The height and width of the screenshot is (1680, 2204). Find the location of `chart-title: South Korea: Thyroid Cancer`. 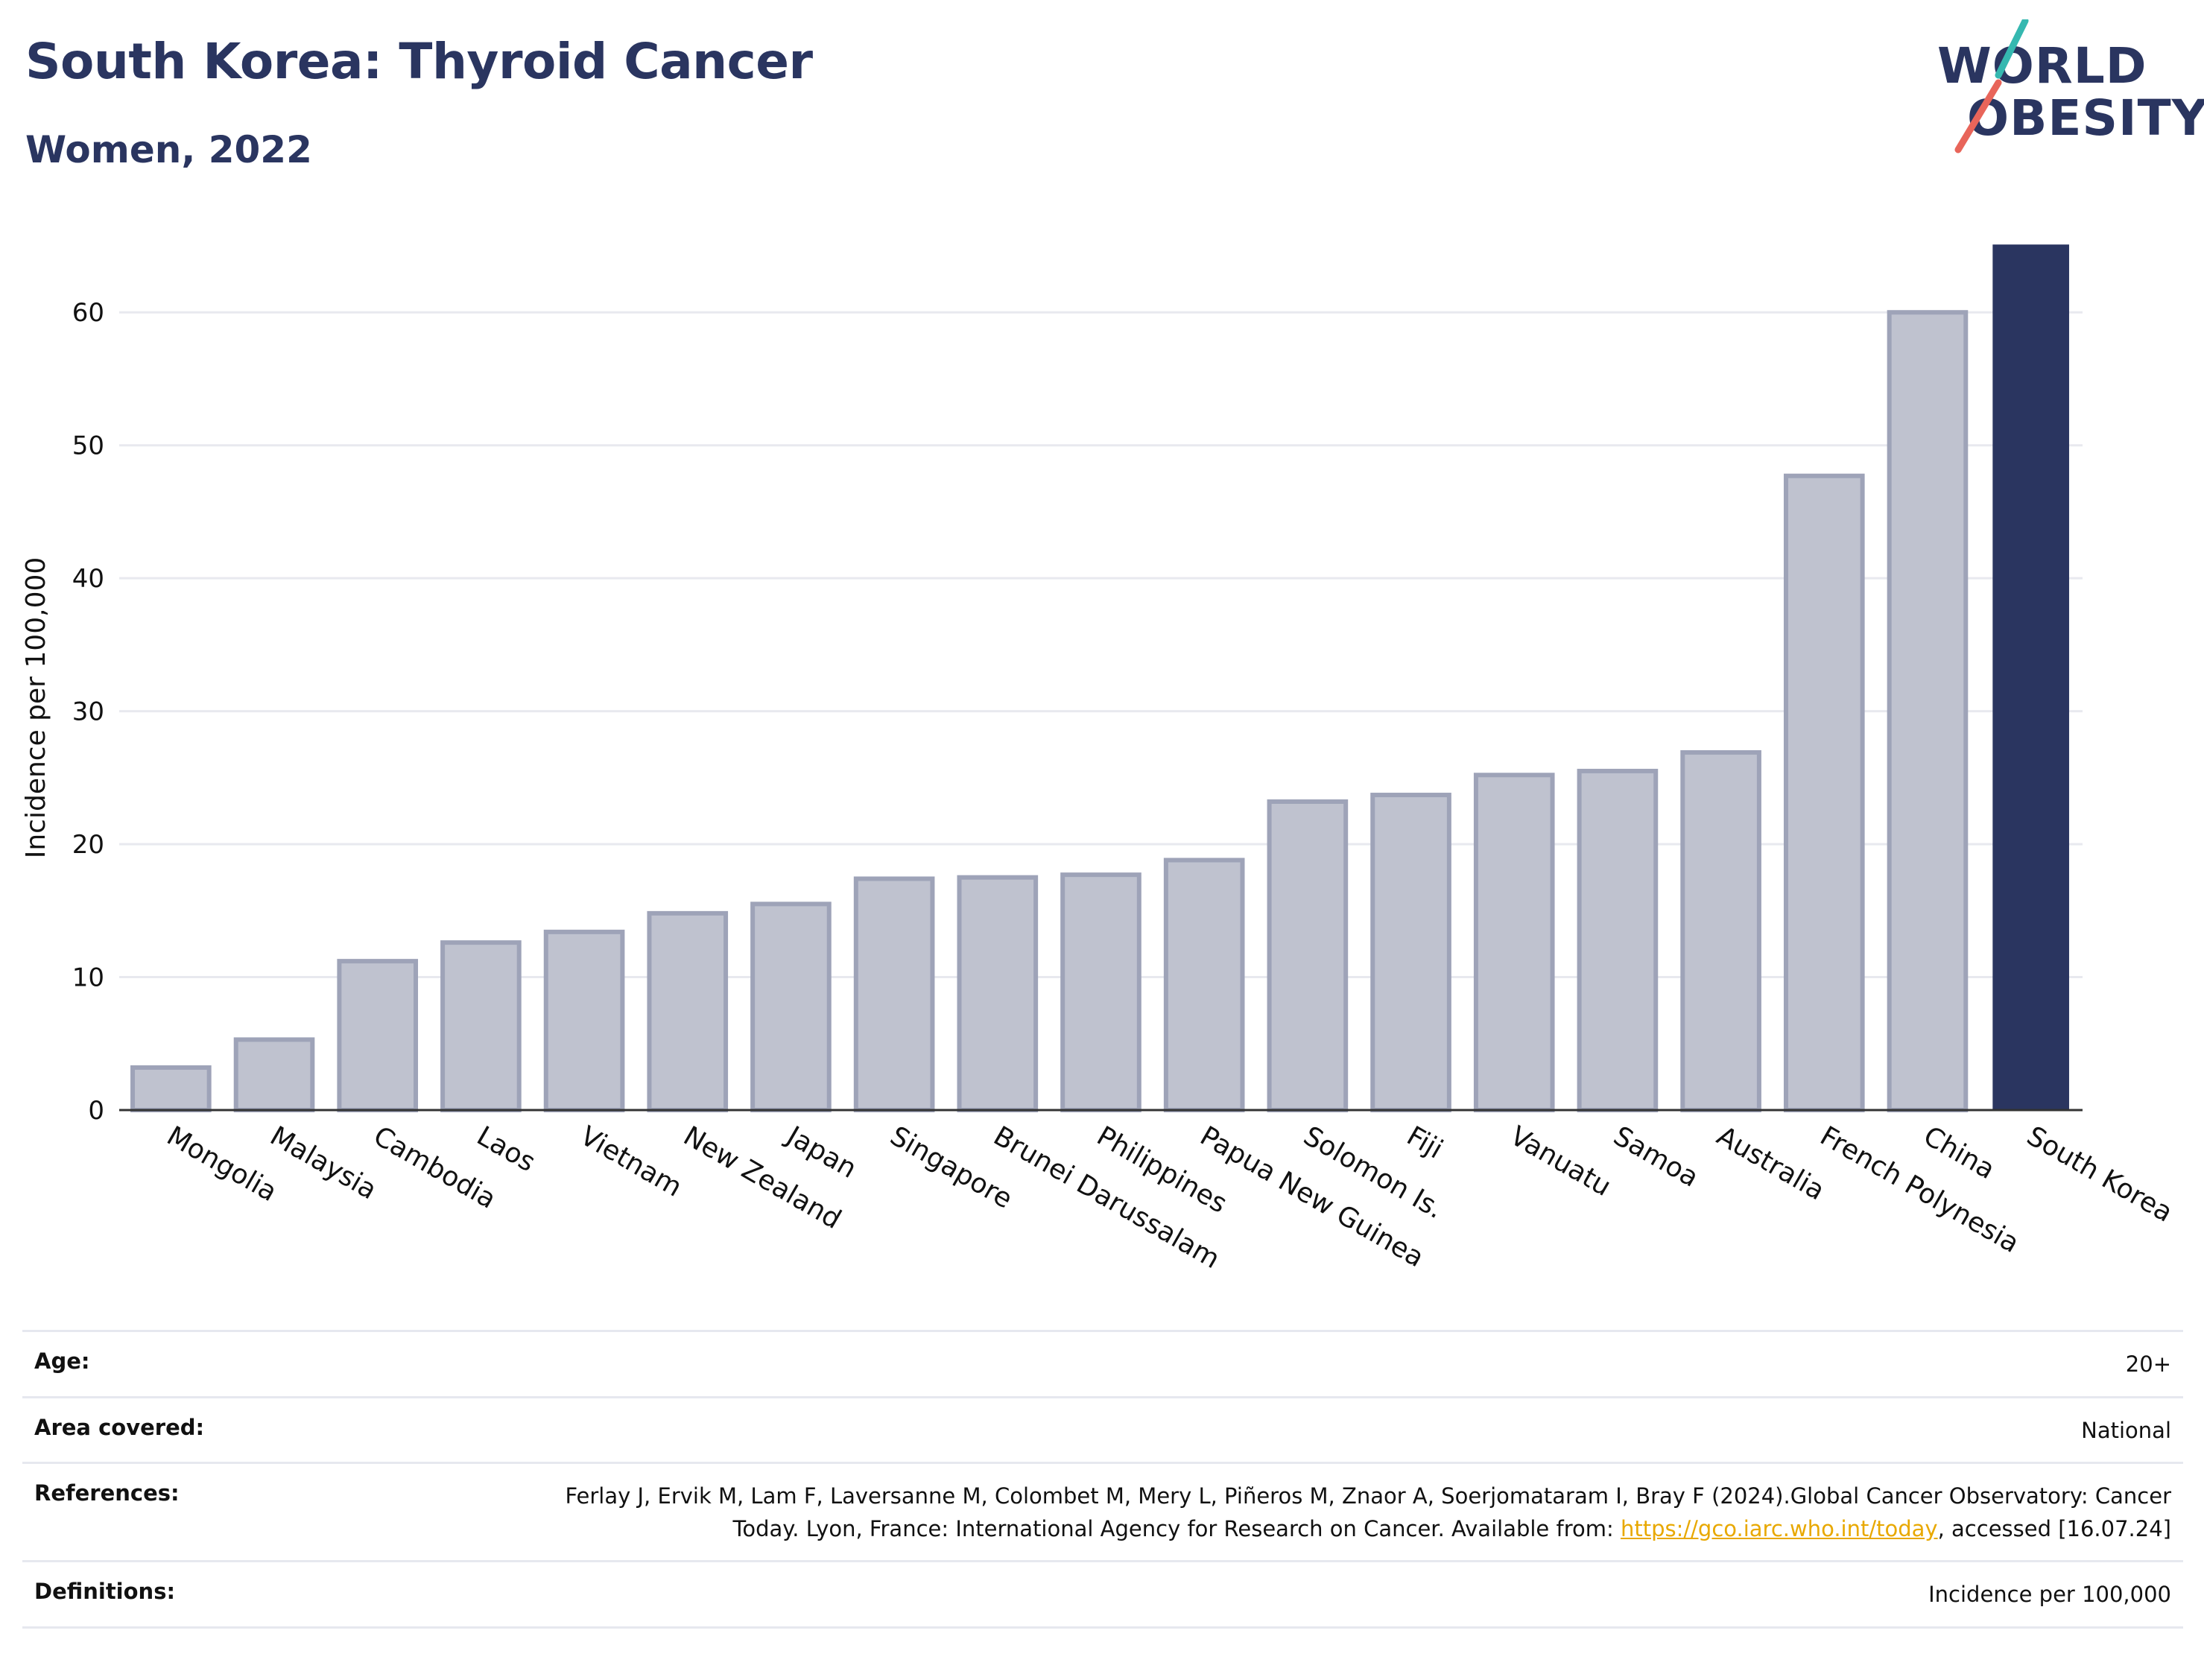

chart-title: South Korea: Thyroid Cancer is located at coordinates (419, 61).